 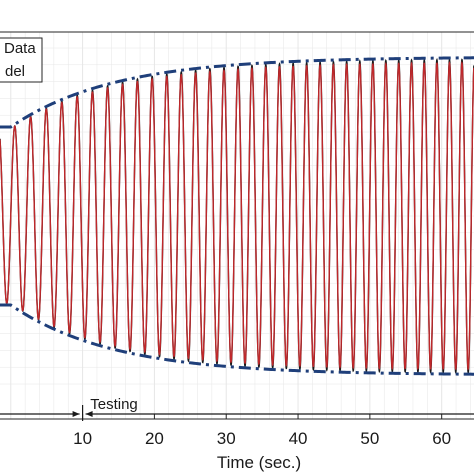 I want to click on x-tick-label: 10, so click(x=82, y=438).